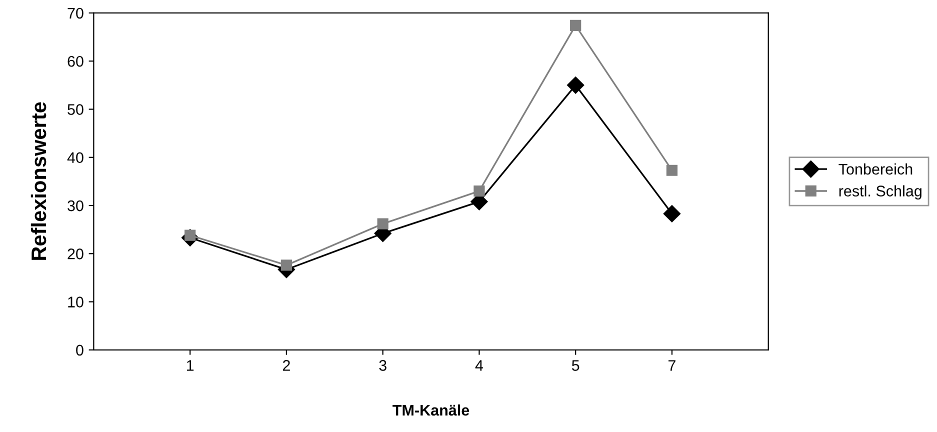 The width and height of the screenshot is (937, 432). What do you see at coordinates (431, 410) in the screenshot?
I see `x-axis-title: TM-Kanäle` at bounding box center [431, 410].